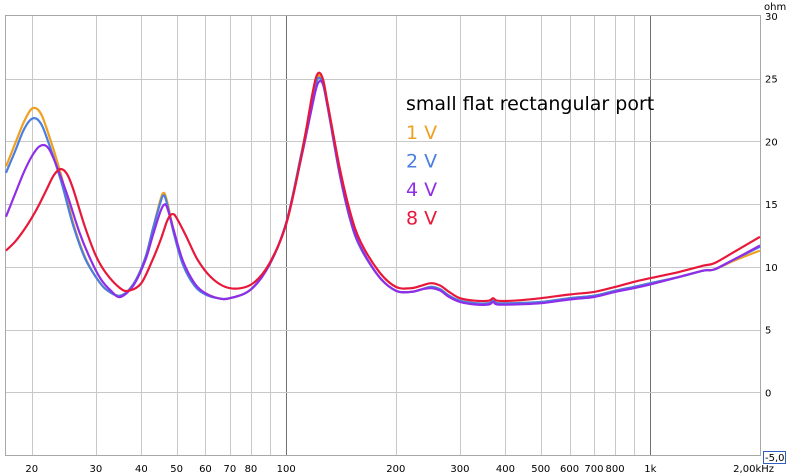 This screenshot has width=791, height=476. Describe the element at coordinates (771, 268) in the screenshot. I see `y-tick-label: 10` at that location.